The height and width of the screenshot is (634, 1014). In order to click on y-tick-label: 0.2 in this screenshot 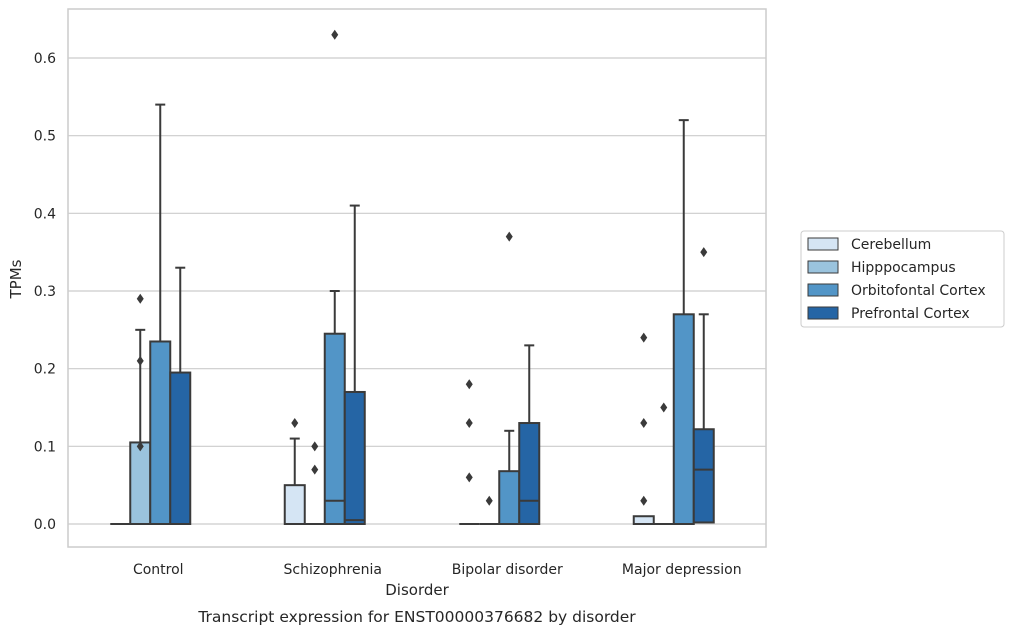, I will do `click(45, 370)`.